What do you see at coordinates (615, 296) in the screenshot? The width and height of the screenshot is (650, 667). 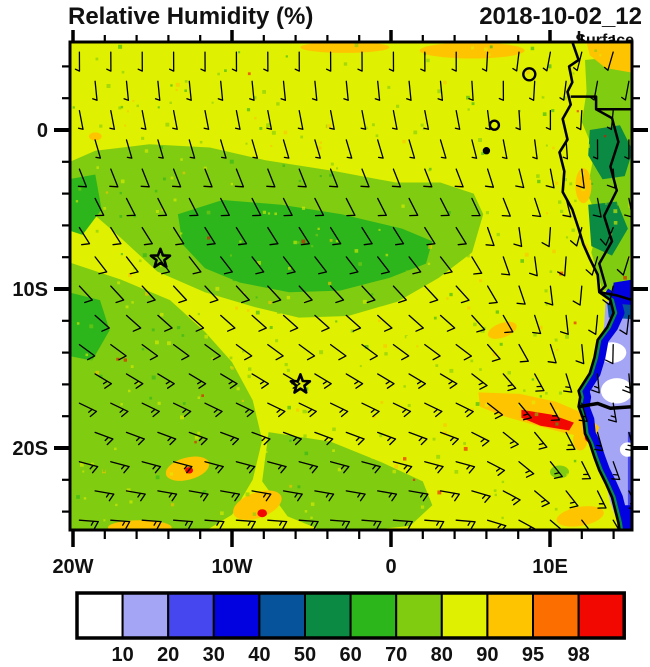 I see `border-congo-angola` at bounding box center [615, 296].